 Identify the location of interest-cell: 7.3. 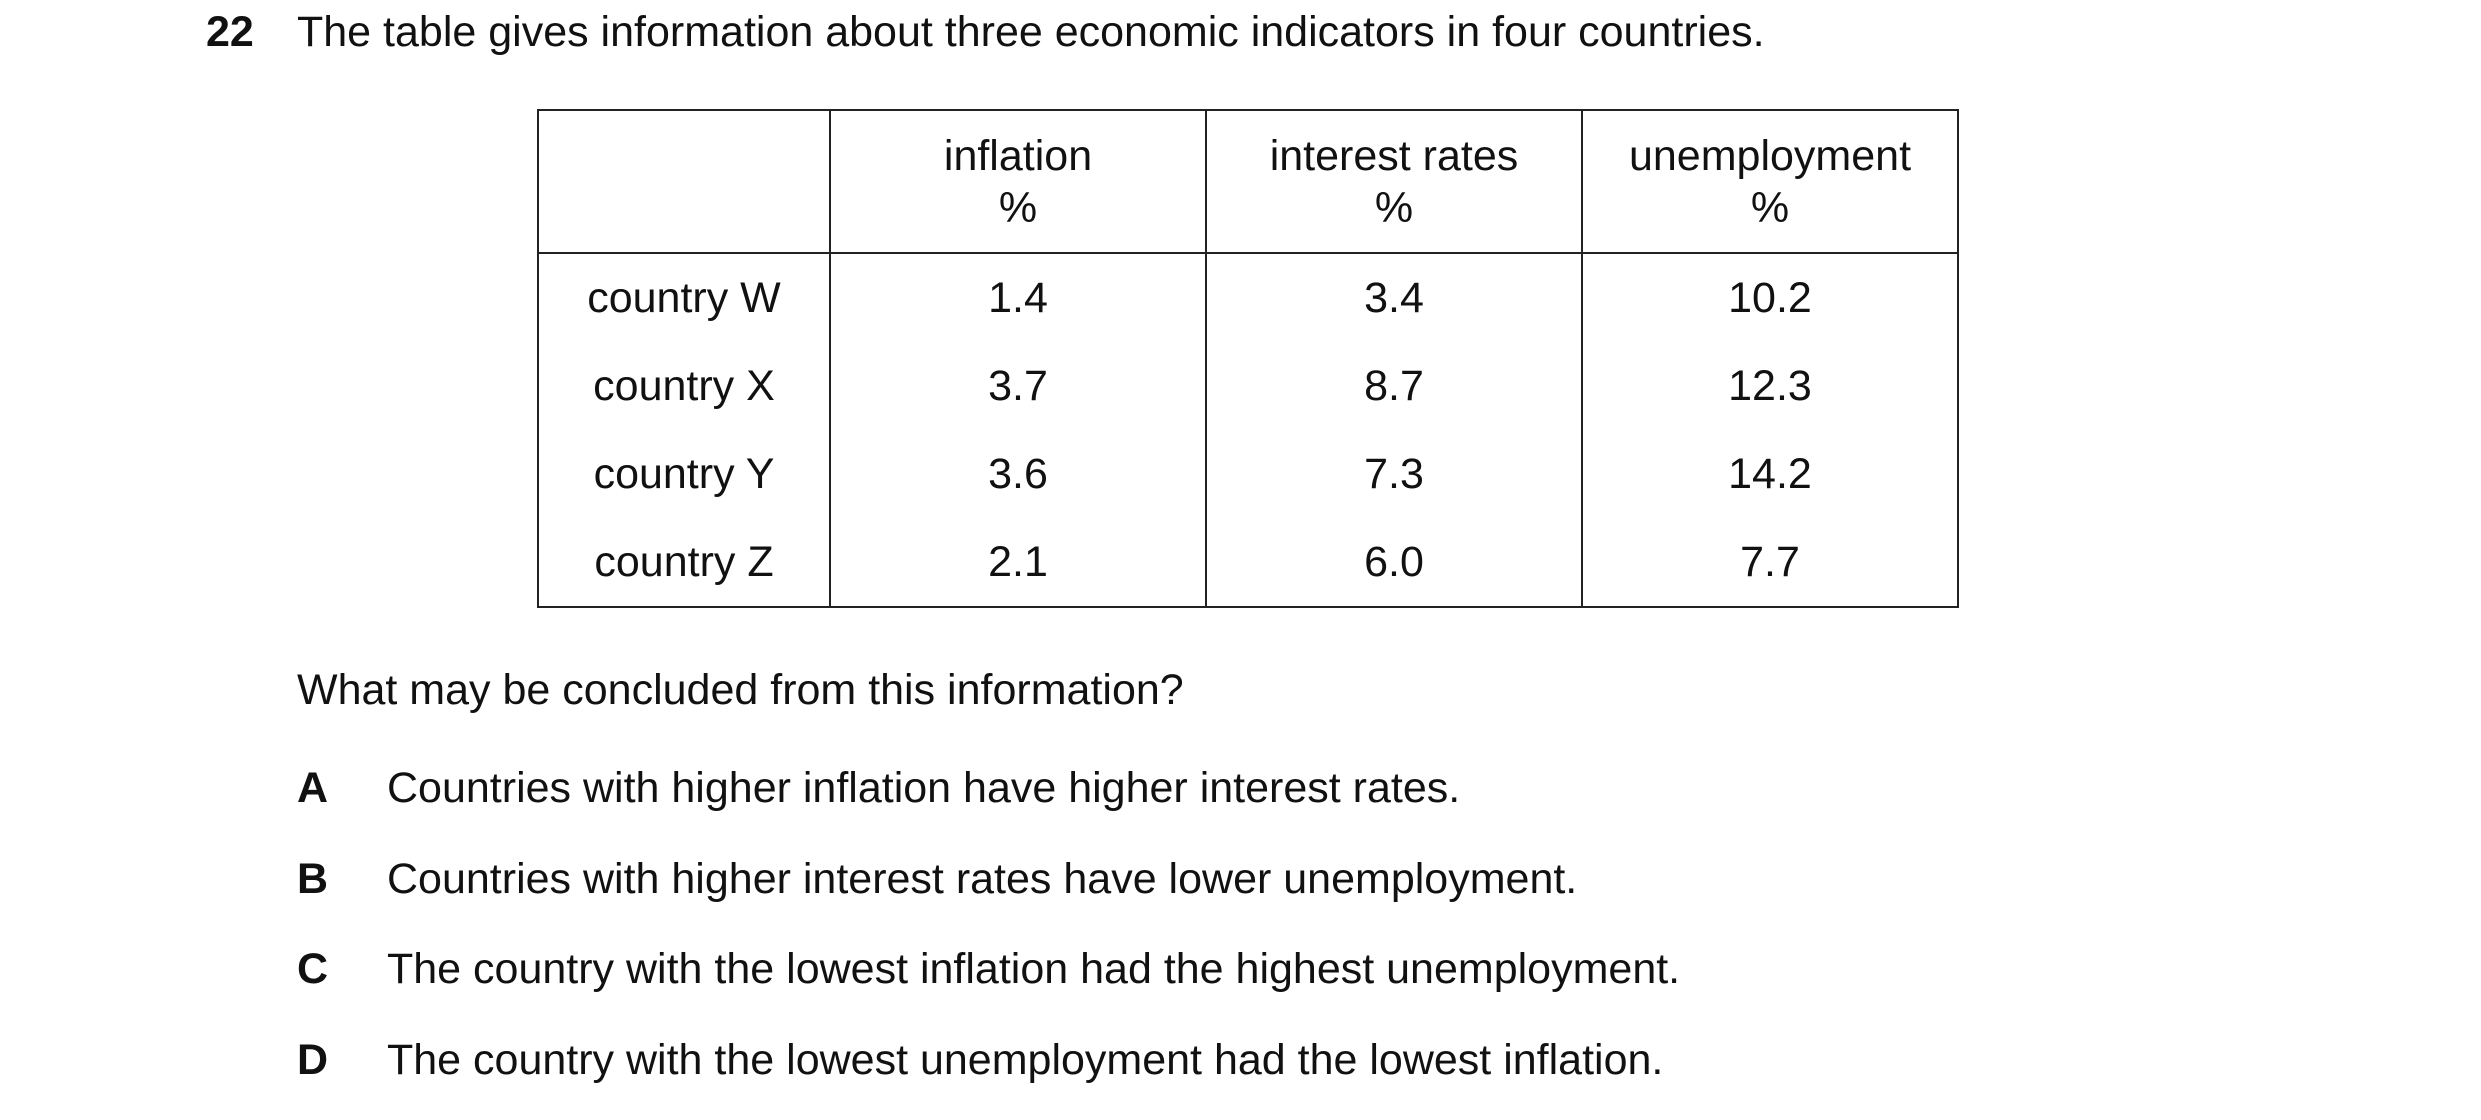
(1394, 474).